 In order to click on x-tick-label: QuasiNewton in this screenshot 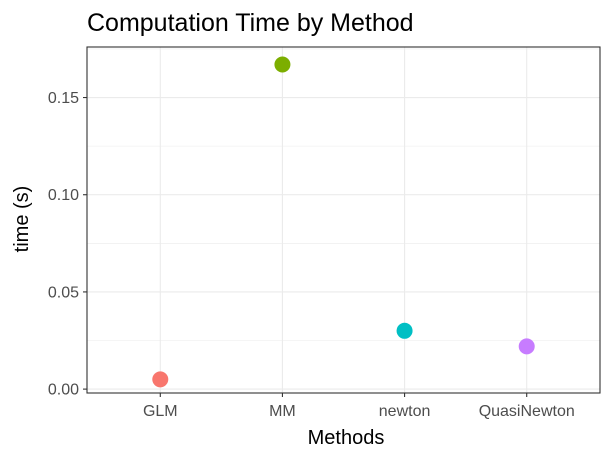, I will do `click(527, 411)`.